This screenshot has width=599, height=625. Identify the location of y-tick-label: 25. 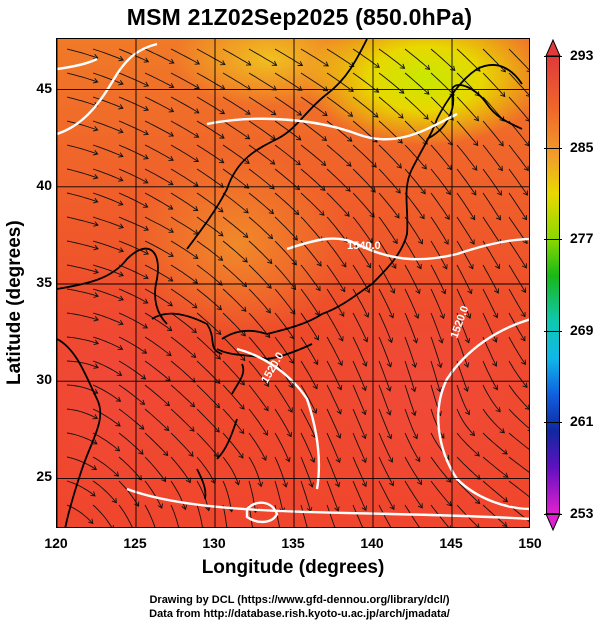
(44, 476).